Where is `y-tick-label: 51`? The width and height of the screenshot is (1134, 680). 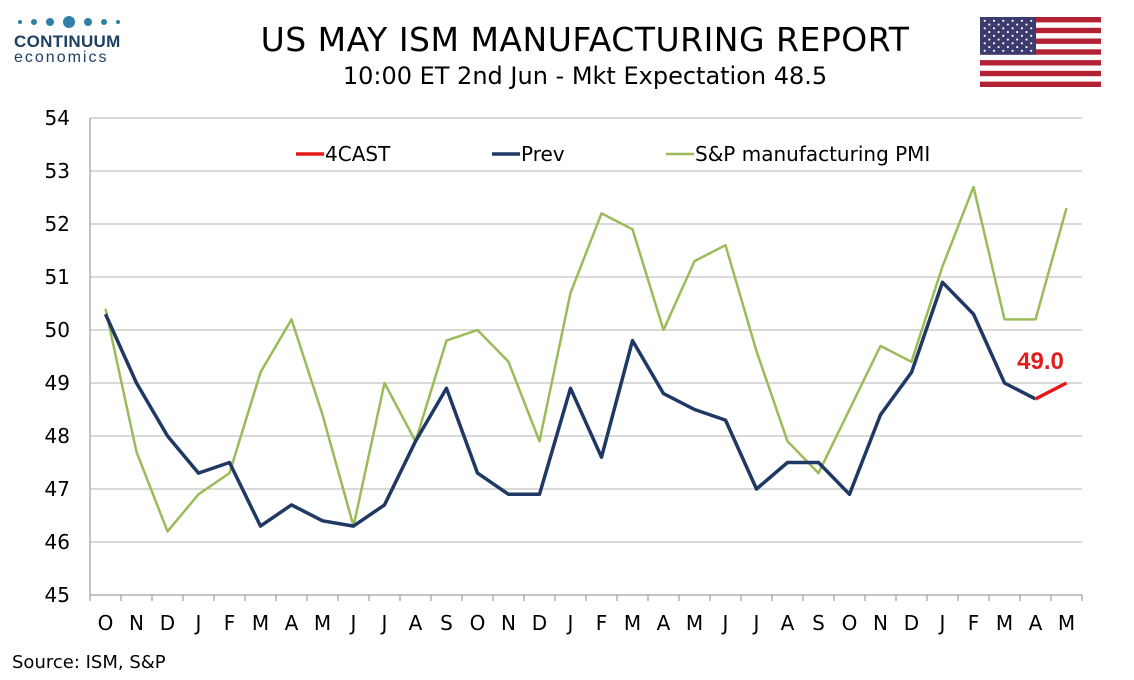 y-tick-label: 51 is located at coordinates (57, 277).